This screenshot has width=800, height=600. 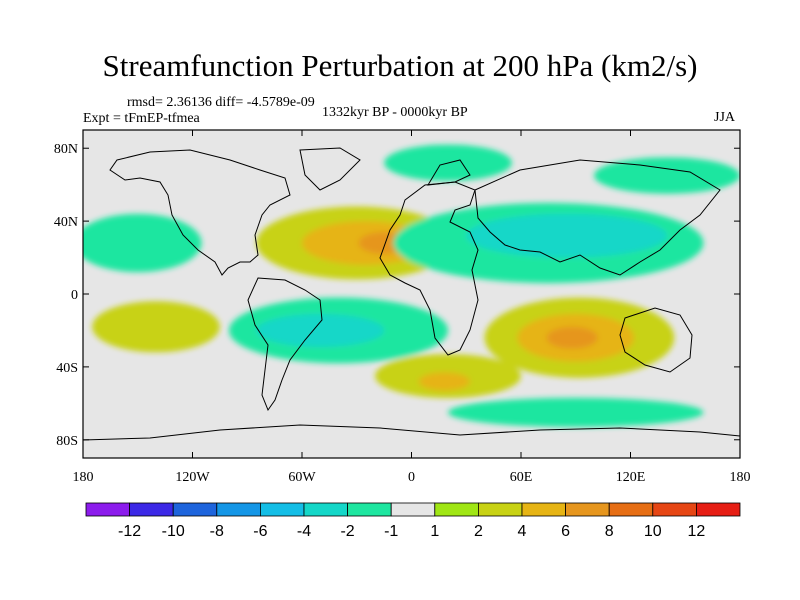 What do you see at coordinates (129, 531) in the screenshot?
I see `colorbar-label: -12` at bounding box center [129, 531].